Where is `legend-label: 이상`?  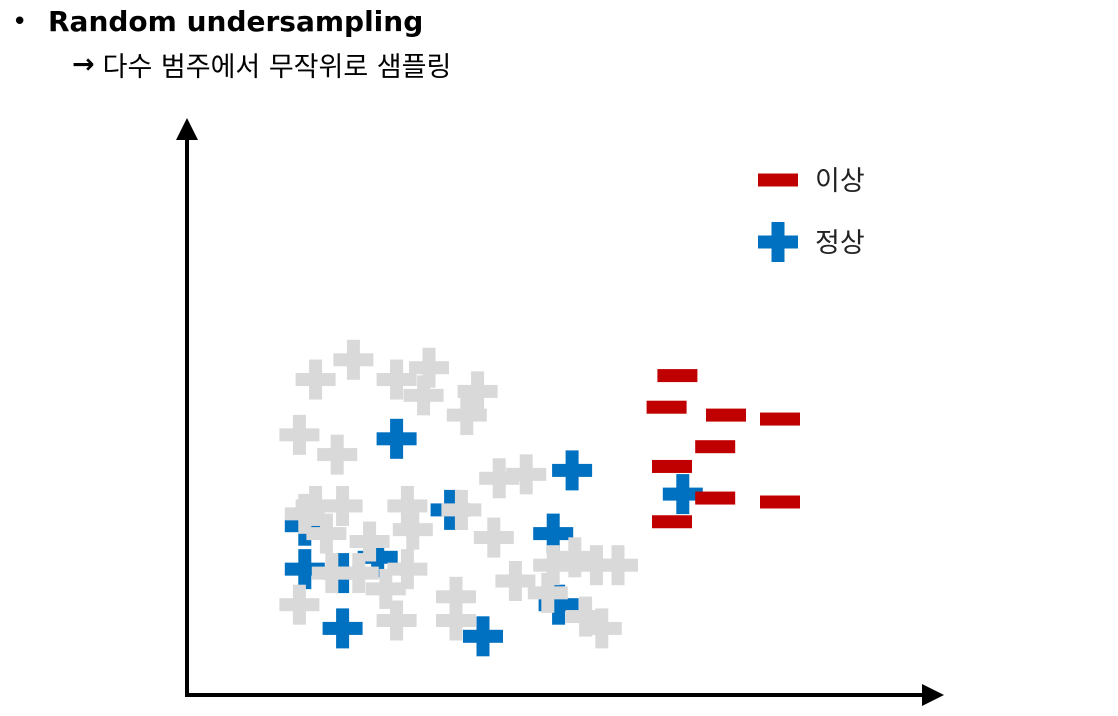 legend-label: 이상 is located at coordinates (840, 181).